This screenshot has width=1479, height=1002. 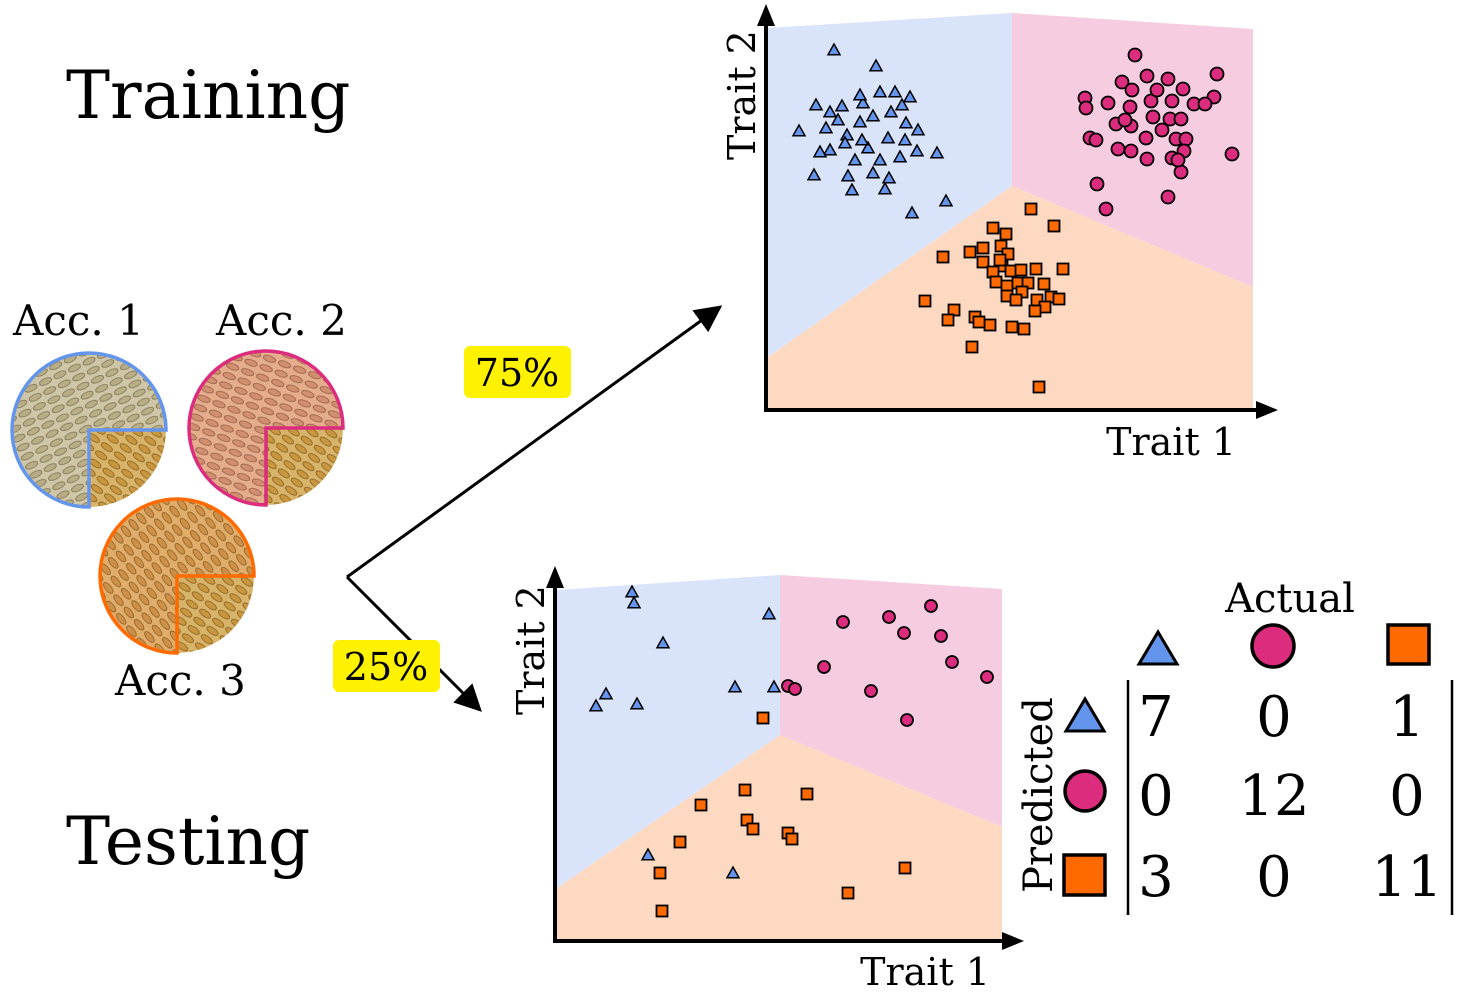 What do you see at coordinates (1015, 218) in the screenshot?
I see `train-scatter-points` at bounding box center [1015, 218].